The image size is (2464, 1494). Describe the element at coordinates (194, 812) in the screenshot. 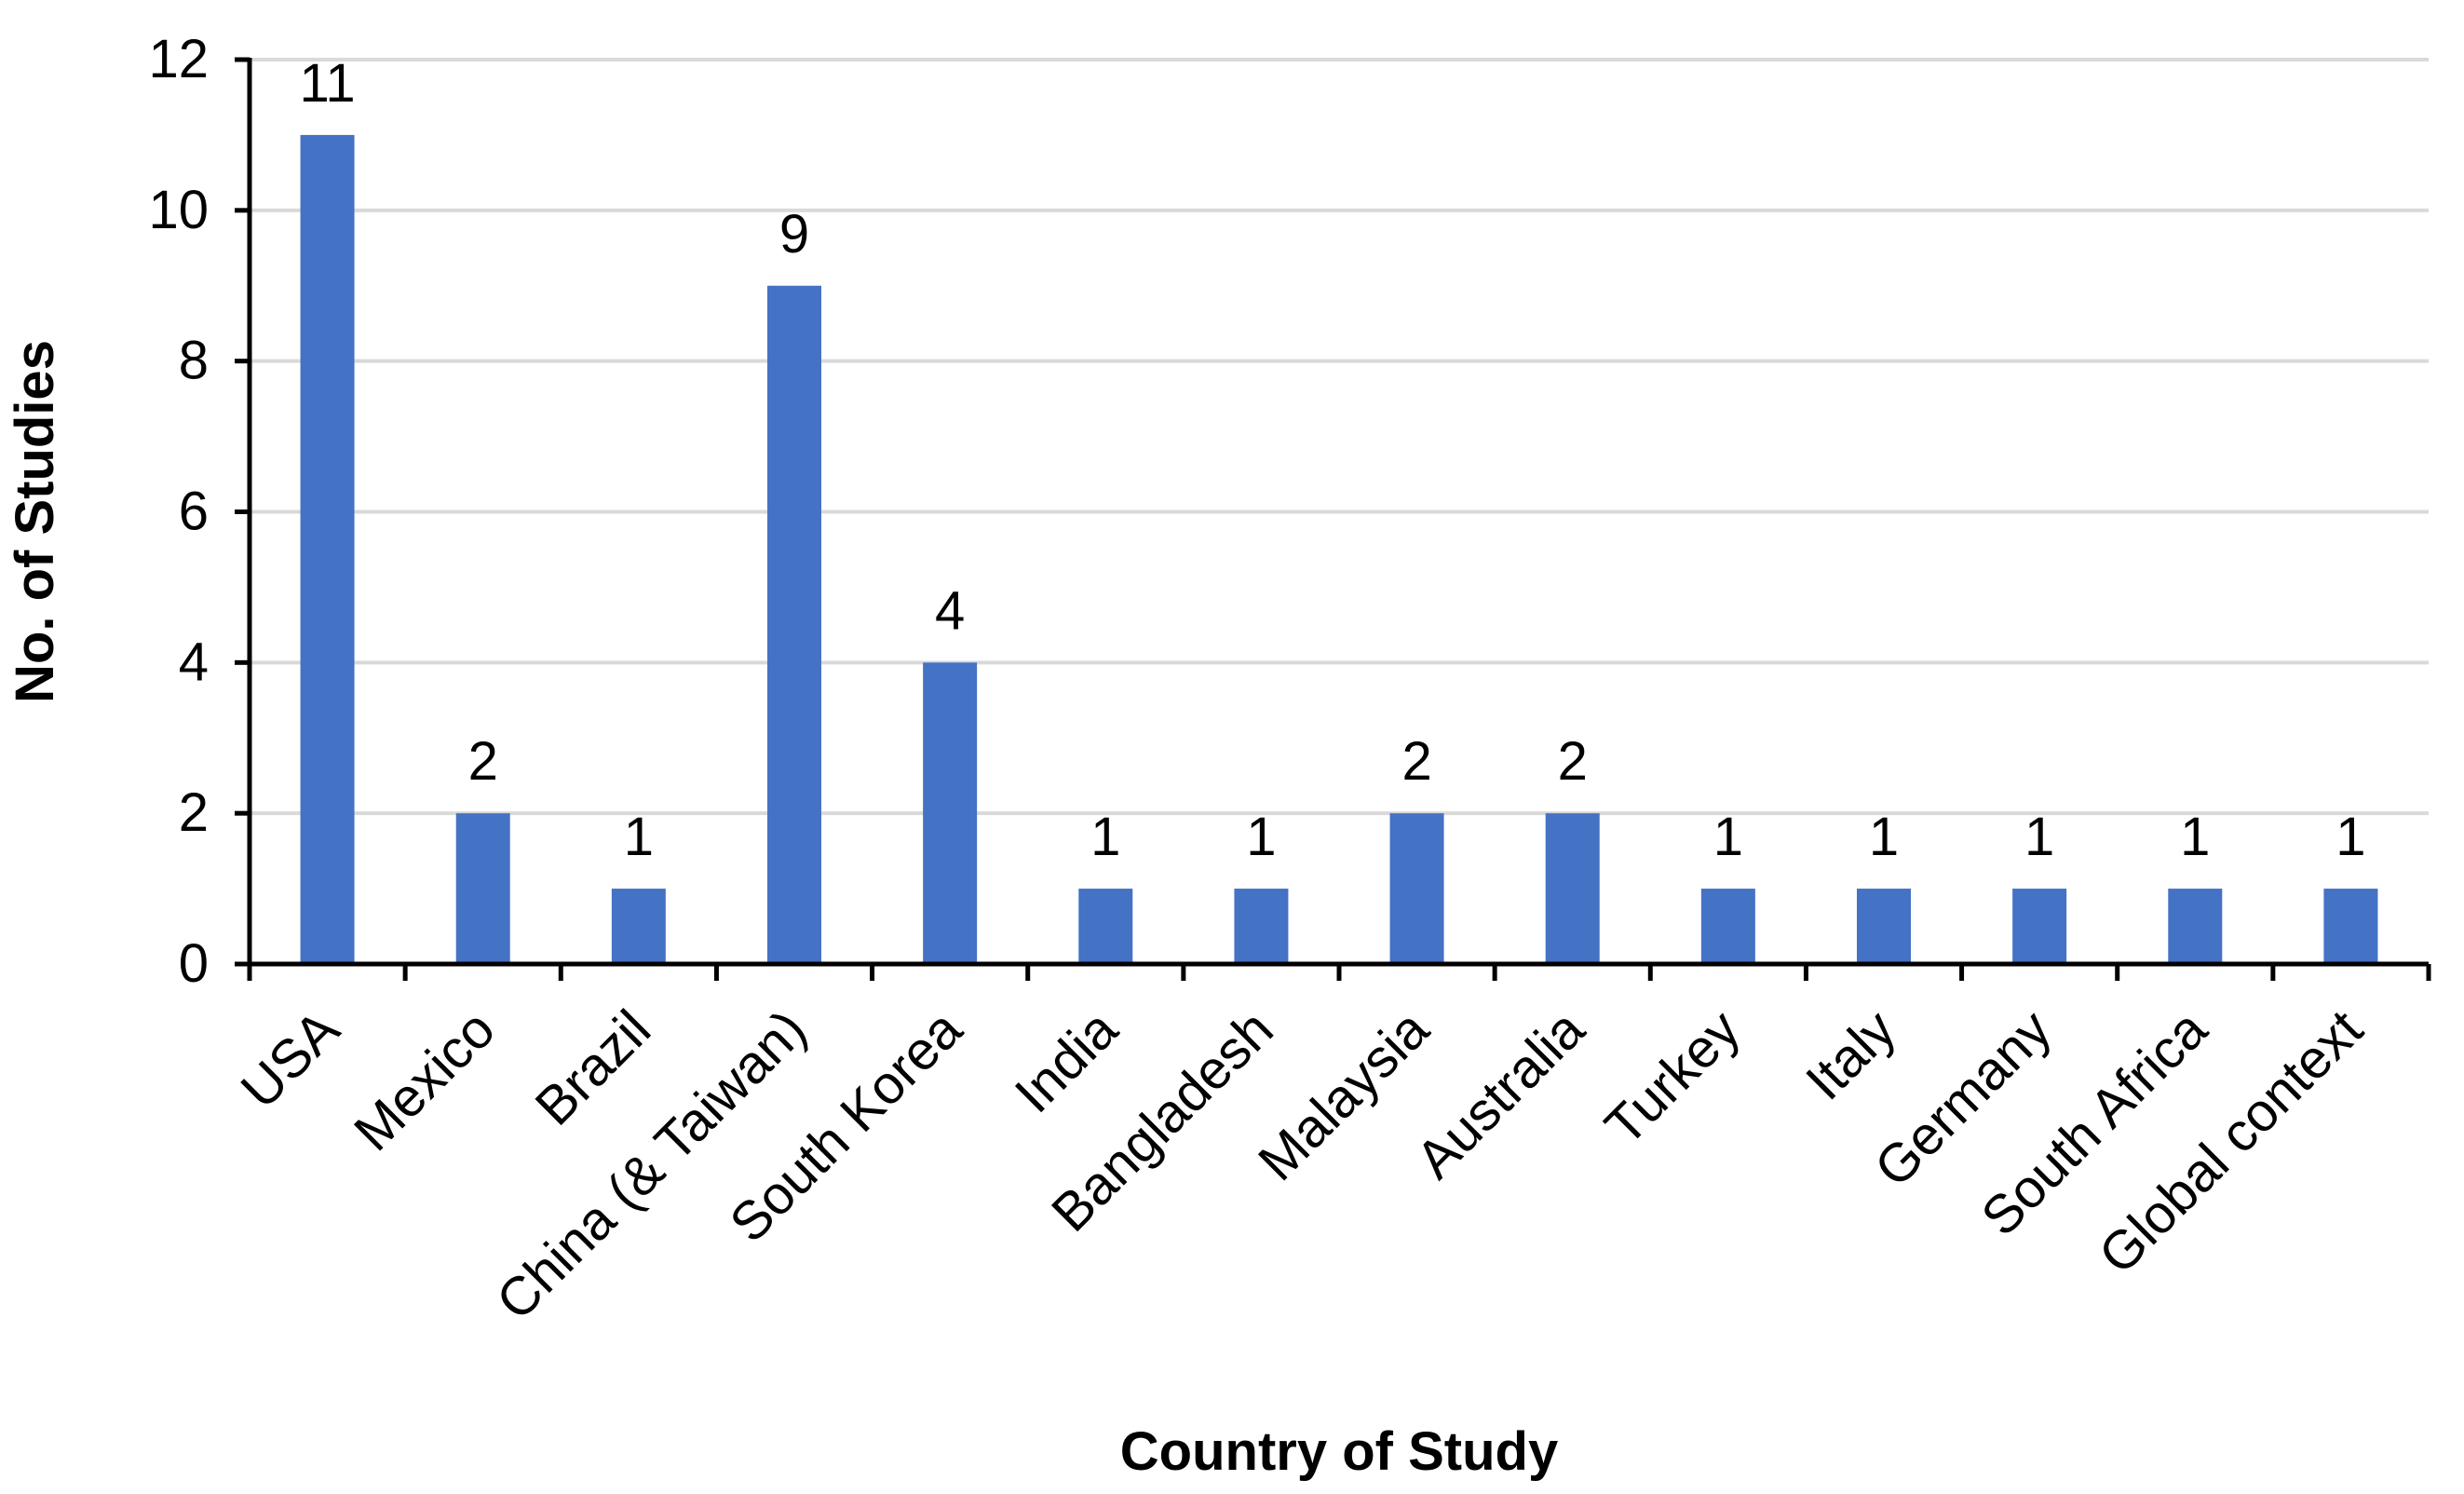

I see `y-tick-label: 2` at that location.